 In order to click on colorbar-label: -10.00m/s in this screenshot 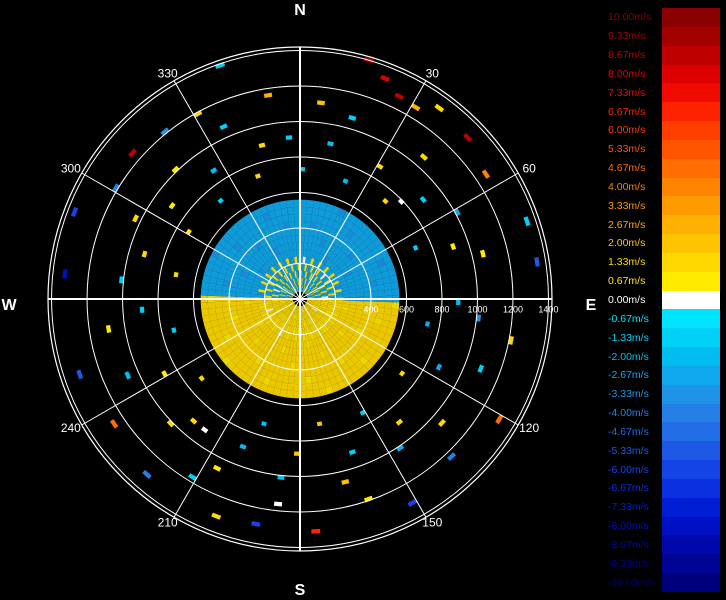, I will do `click(631, 582)`.